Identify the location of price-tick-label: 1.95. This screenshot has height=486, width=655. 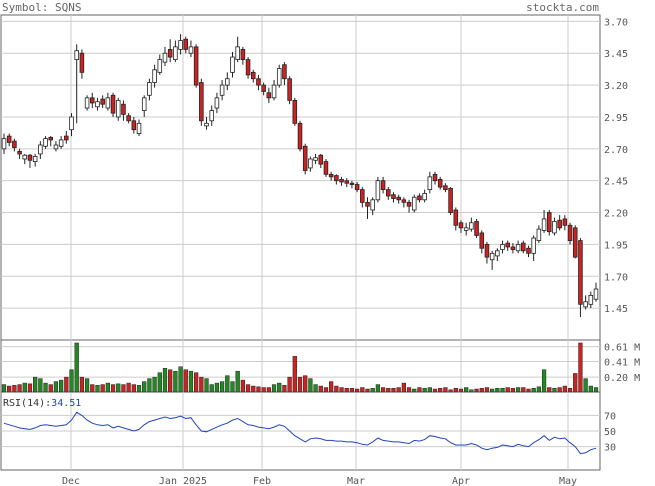
(616, 245).